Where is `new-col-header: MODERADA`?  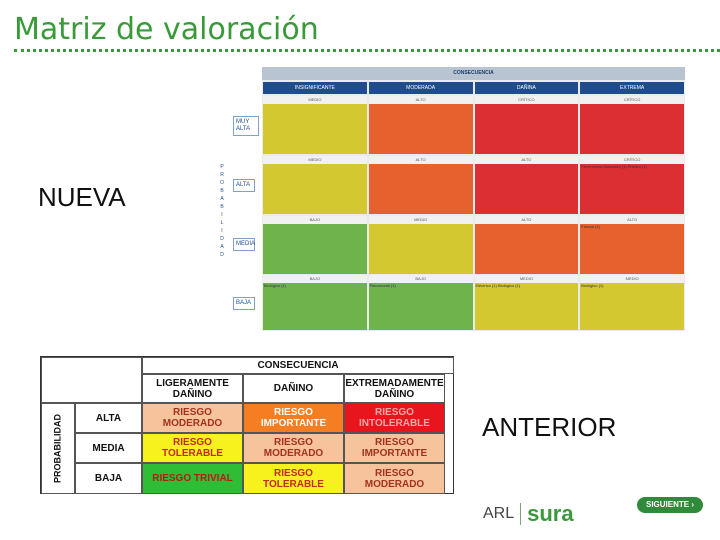 new-col-header: MODERADA is located at coordinates (420, 88).